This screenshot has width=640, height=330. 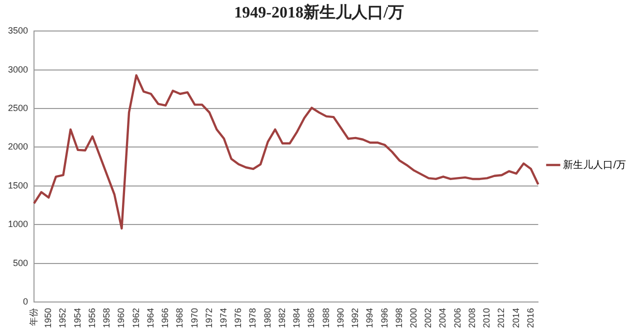 I want to click on x-tick-label: 1998, so click(x=399, y=318).